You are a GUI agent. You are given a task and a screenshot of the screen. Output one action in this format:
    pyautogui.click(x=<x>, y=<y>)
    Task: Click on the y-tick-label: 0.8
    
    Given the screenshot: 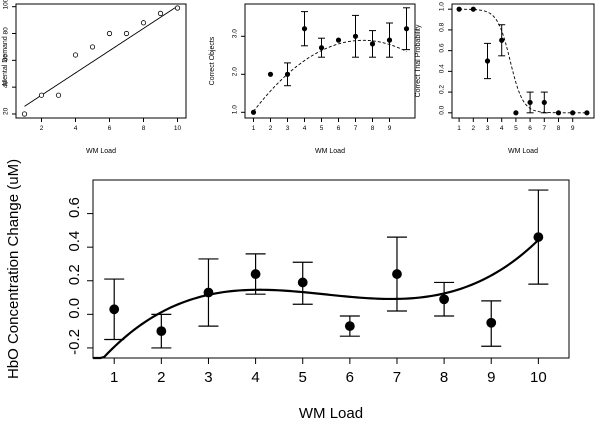 What is the action you would take?
    pyautogui.click(x=441, y=26)
    